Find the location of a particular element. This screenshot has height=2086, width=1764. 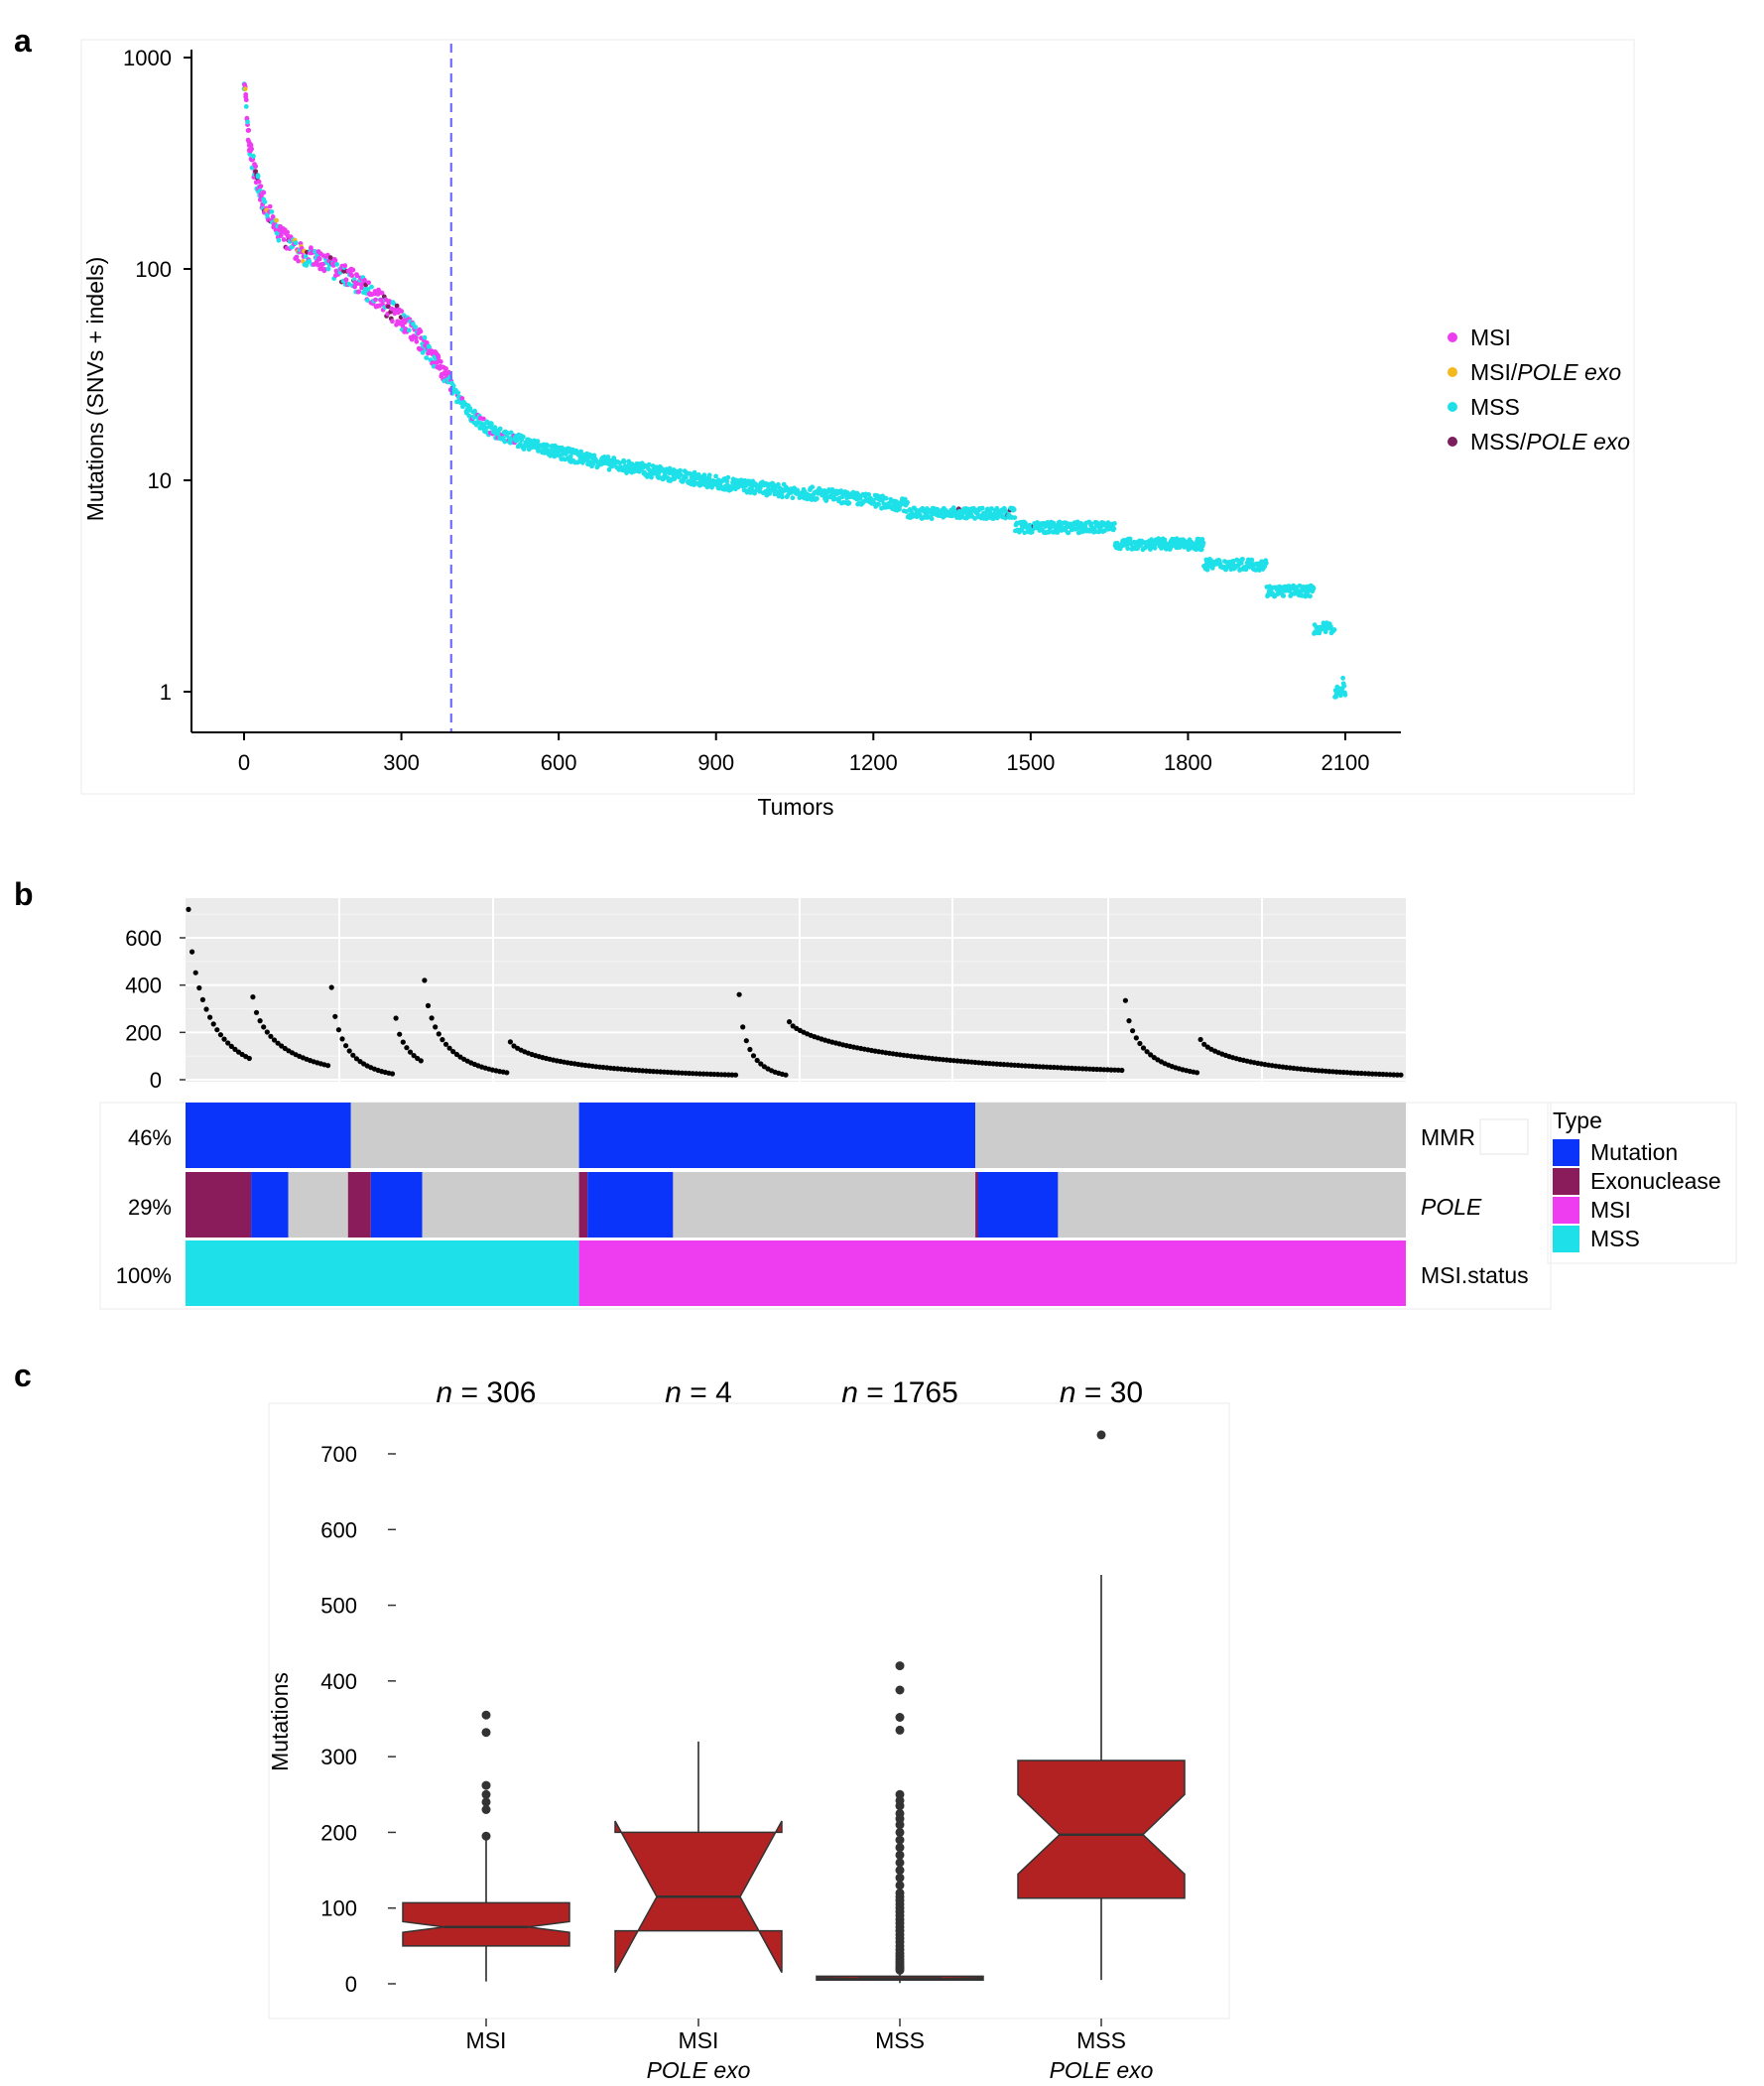

panel-a-xtick-label: 2100 is located at coordinates (1346, 762).